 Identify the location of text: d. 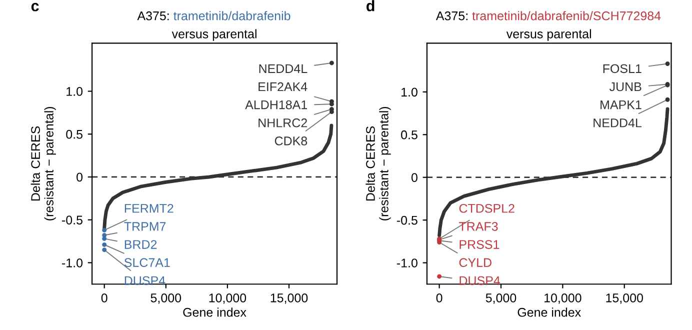
(370, 6).